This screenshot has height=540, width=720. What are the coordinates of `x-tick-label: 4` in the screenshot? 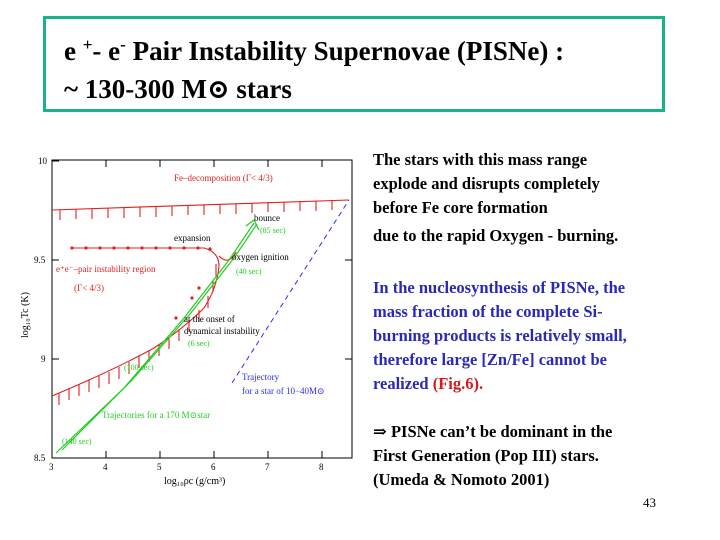 It's located at (105, 467).